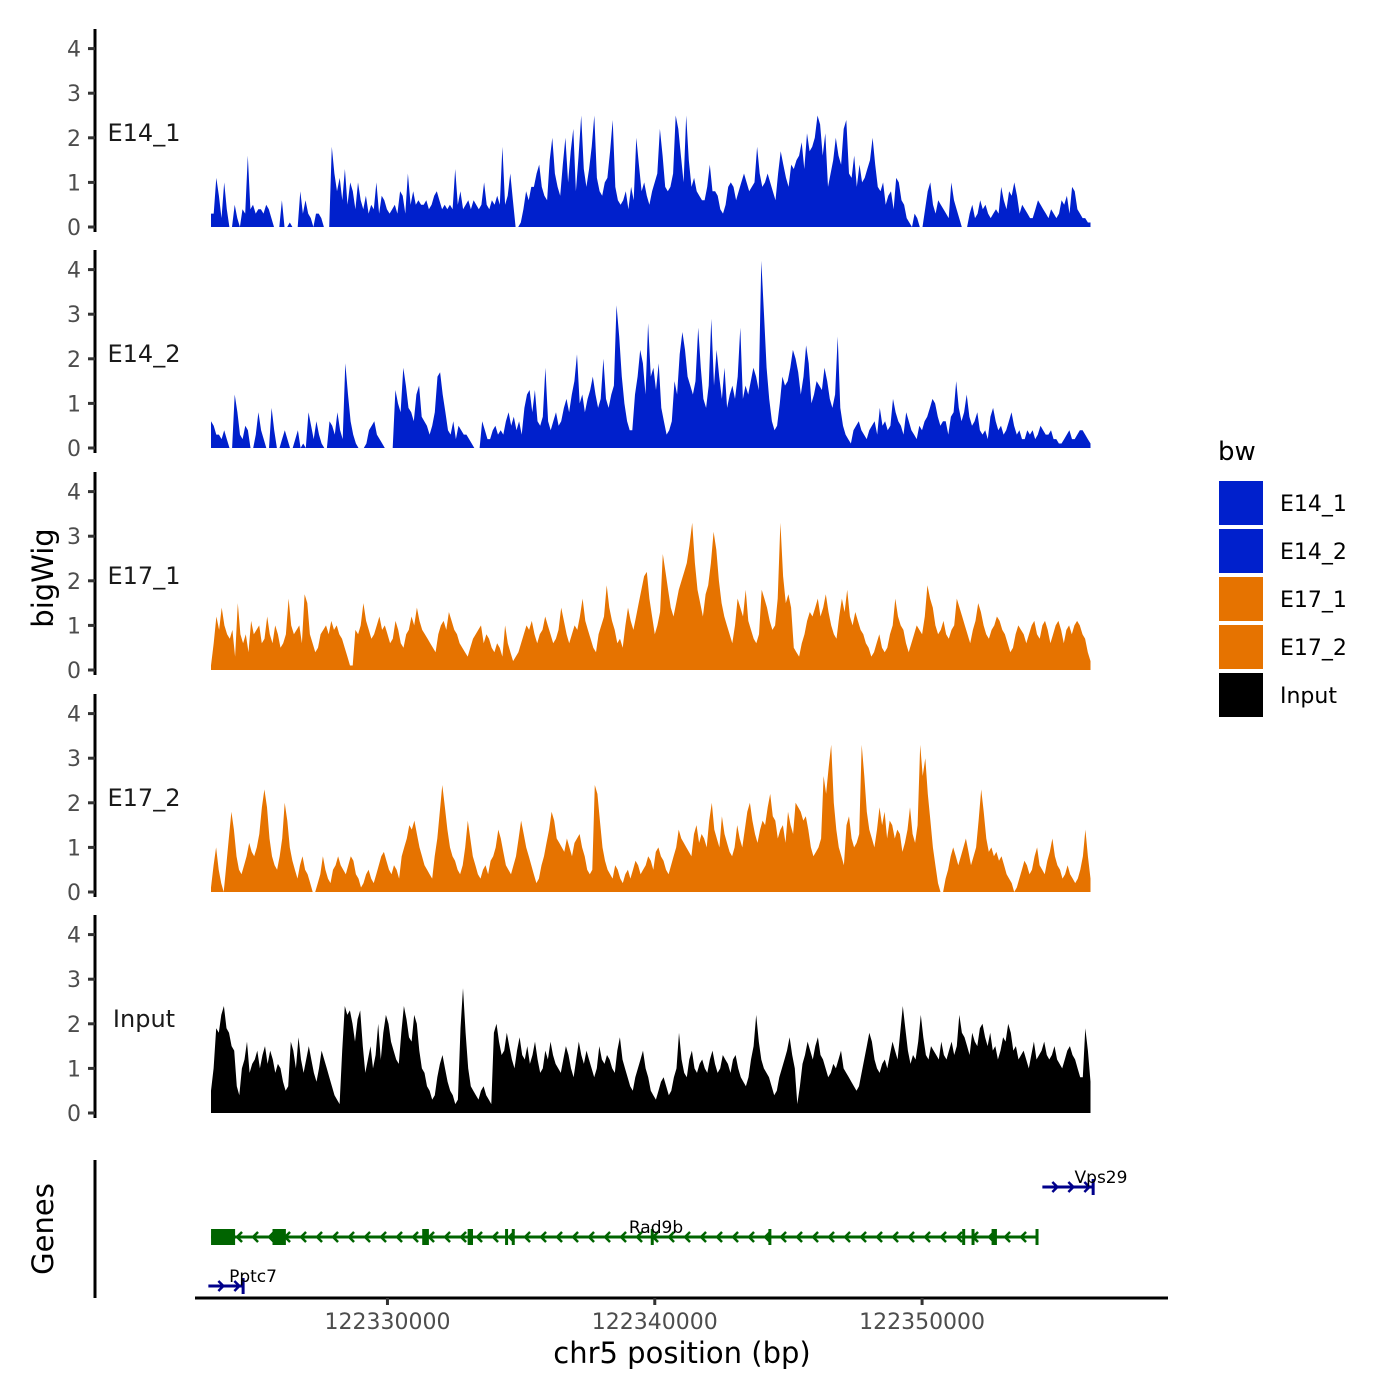 Image resolution: width=1400 pixels, height=1400 pixels. What do you see at coordinates (144, 354) in the screenshot?
I see `track-label: E14_2` at bounding box center [144, 354].